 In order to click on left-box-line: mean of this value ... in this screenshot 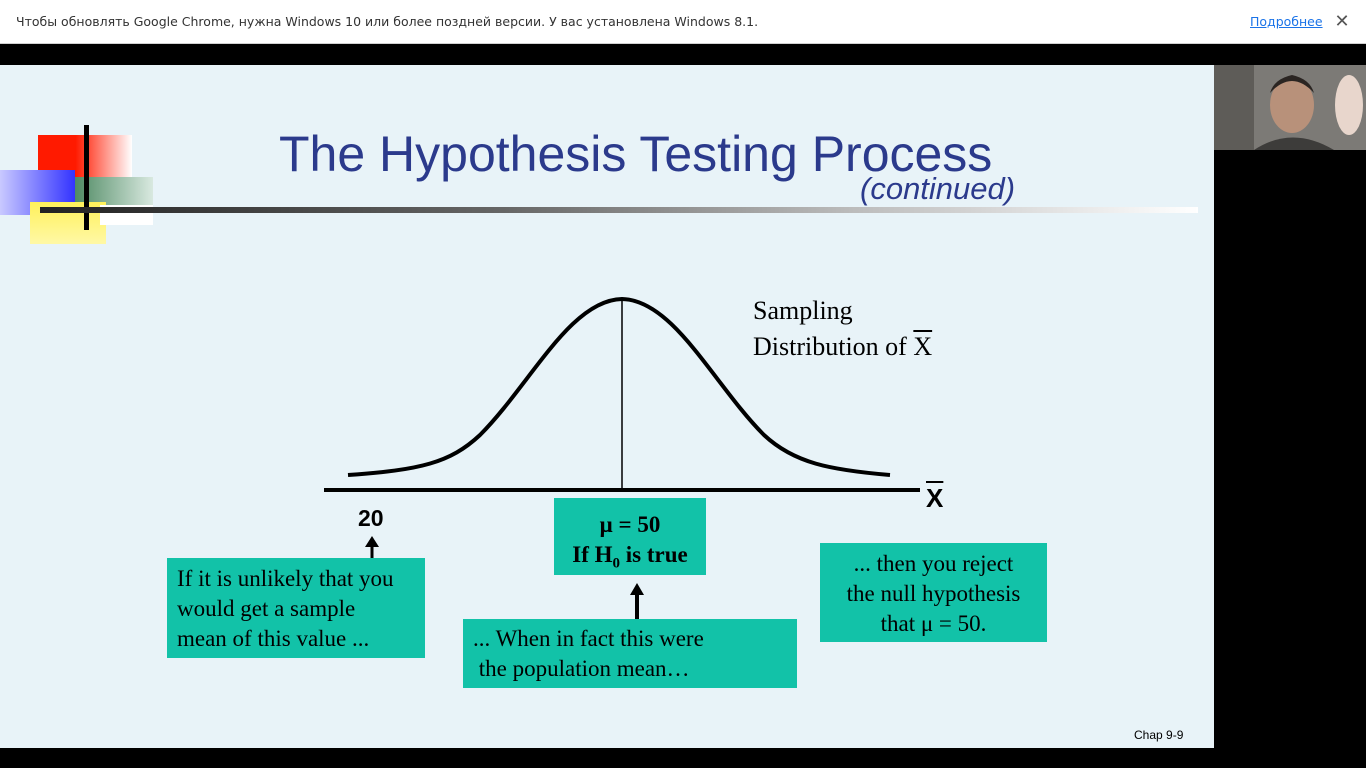, I will do `click(273, 638)`.